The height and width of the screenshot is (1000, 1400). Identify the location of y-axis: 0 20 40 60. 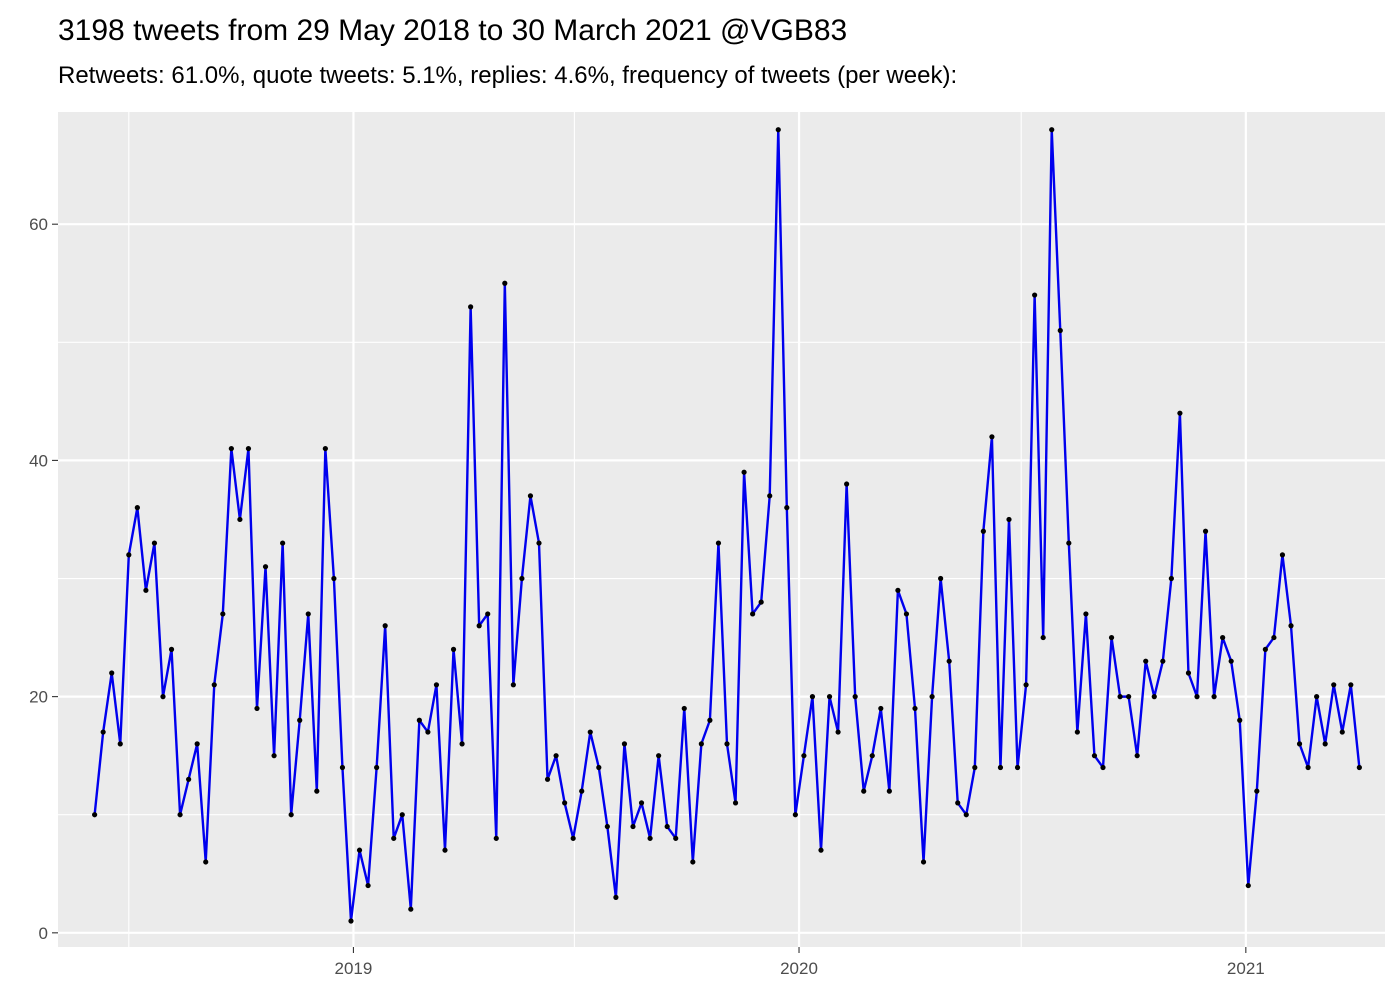
(43, 579).